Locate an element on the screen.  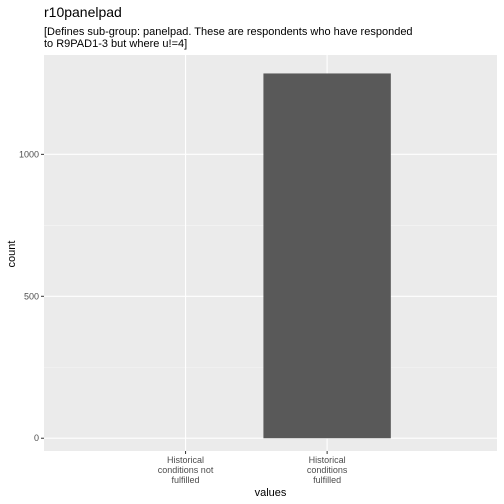
chart-title: r10panelpad is located at coordinates (83, 12).